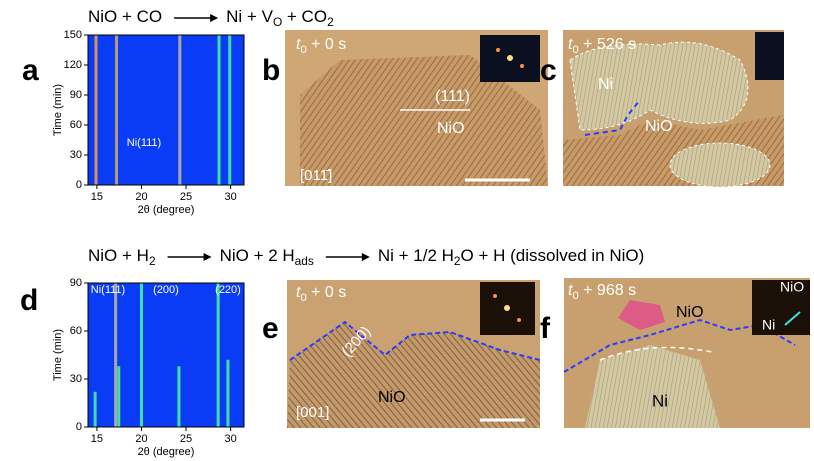 This screenshot has width=814, height=461. What do you see at coordinates (414, 354) in the screenshot?
I see `tem-image-e` at bounding box center [414, 354].